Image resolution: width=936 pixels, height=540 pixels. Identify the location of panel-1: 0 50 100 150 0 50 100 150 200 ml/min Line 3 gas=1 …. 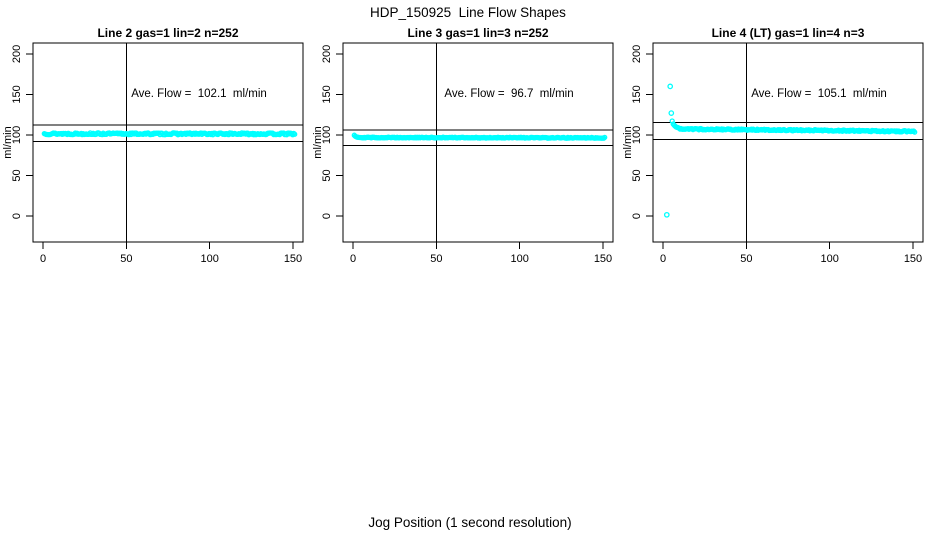
(463, 145).